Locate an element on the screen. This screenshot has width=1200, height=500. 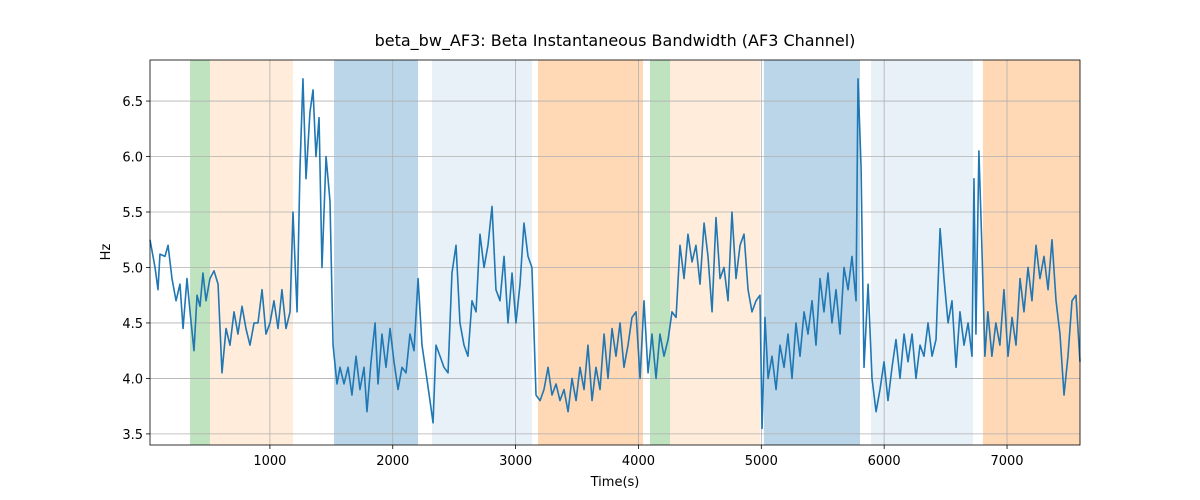
x-tick-label: 4000 is located at coordinates (638, 461).